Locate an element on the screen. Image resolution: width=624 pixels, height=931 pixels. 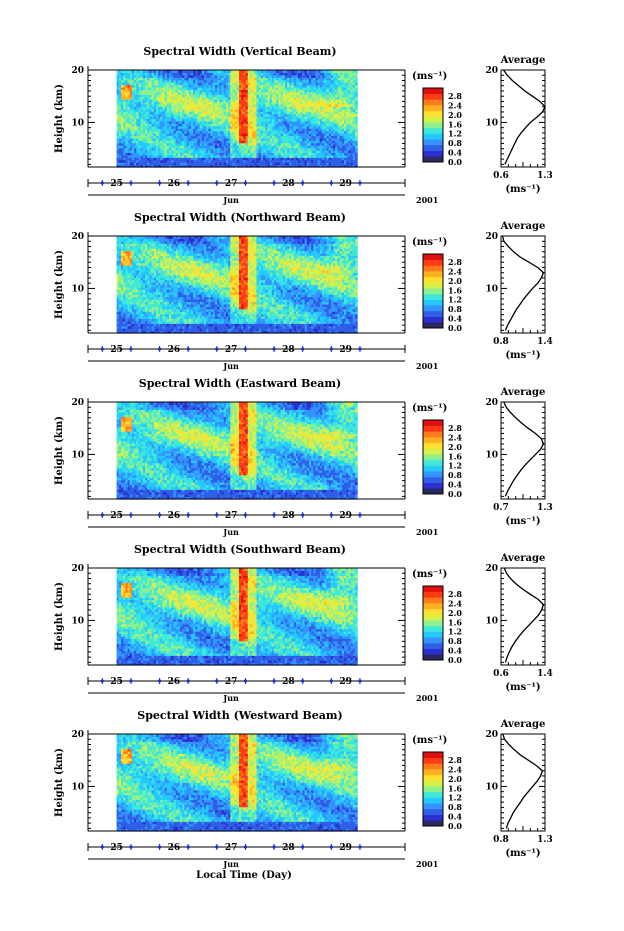
x-tick-label: 27 is located at coordinates (231, 184).